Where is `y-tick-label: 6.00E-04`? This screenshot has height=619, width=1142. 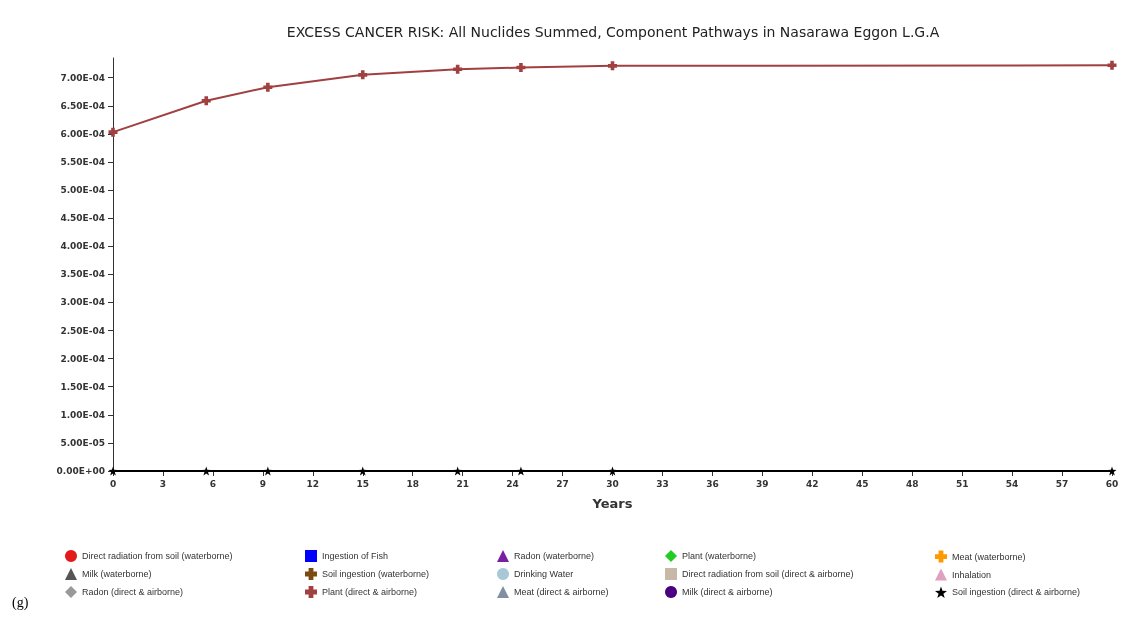 y-tick-label: 6.00E-04 is located at coordinates (82, 133).